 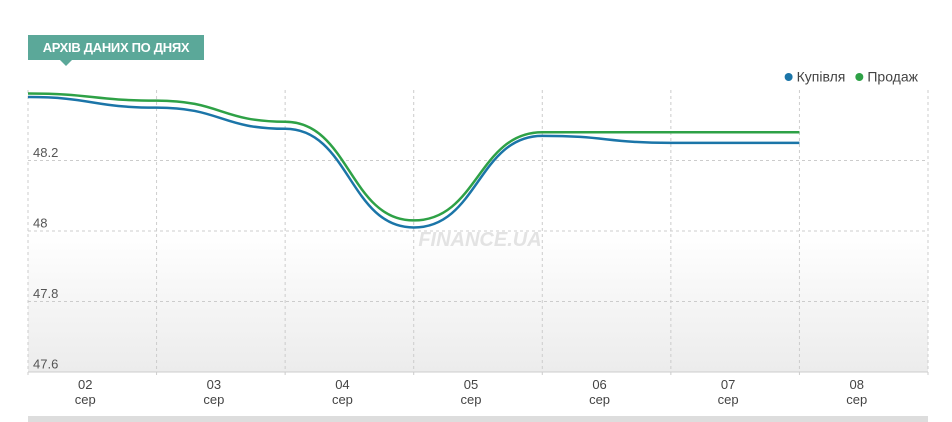 I want to click on x-tick-label: 02 сер, so click(x=85, y=392).